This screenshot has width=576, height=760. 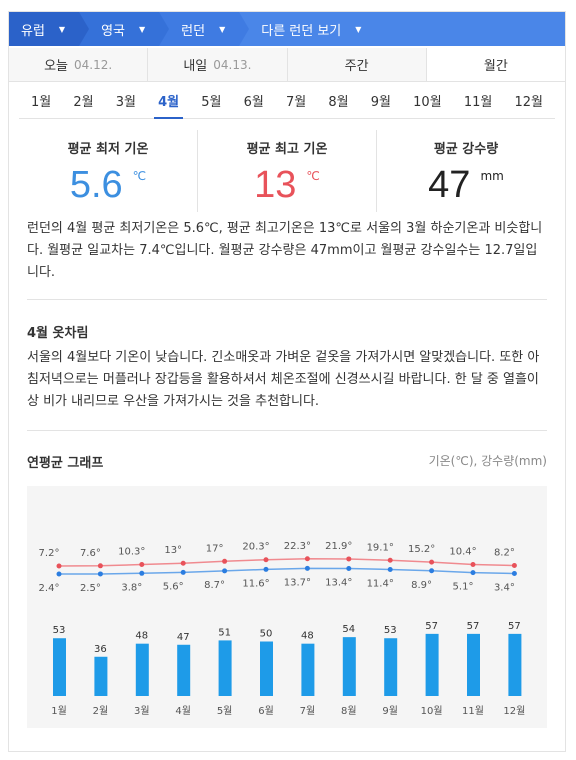 I want to click on graph-title: 연평균 그래프, so click(x=65, y=463).